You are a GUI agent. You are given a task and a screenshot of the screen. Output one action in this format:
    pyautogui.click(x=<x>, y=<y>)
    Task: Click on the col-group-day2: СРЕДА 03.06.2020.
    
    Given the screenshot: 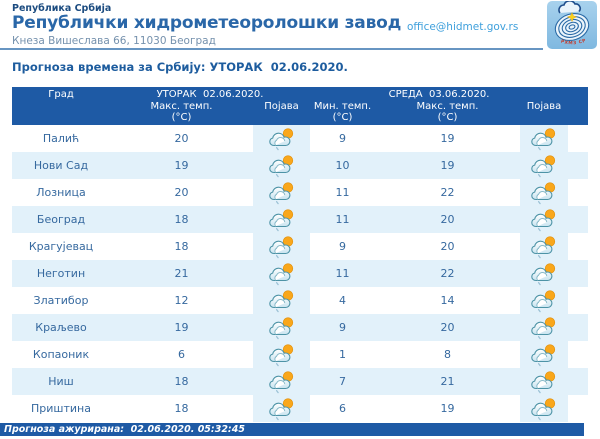 What is the action you would take?
    pyautogui.click(x=439, y=94)
    